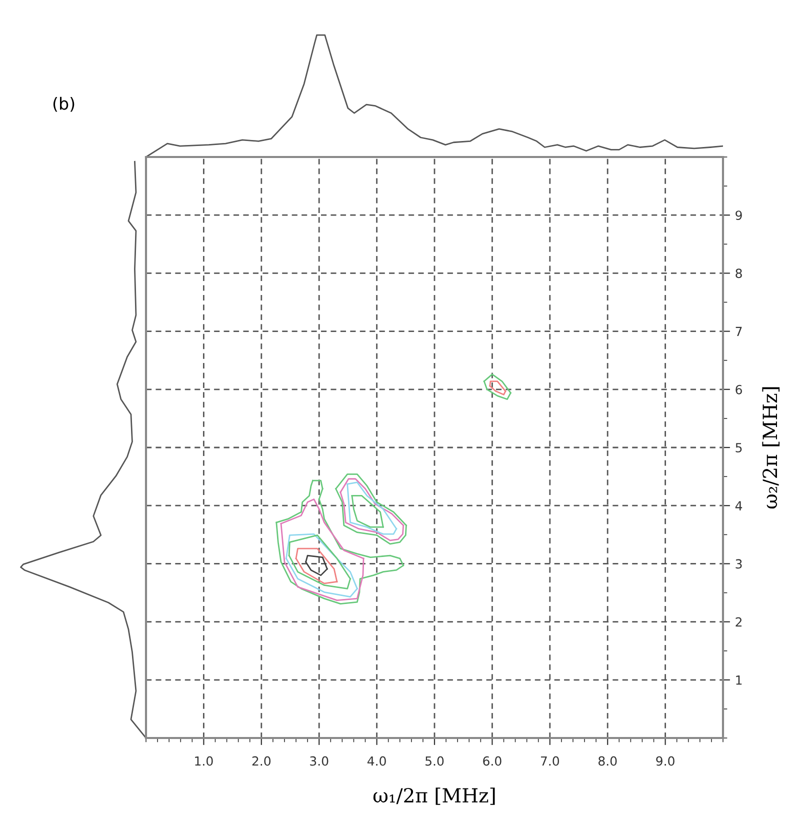 The height and width of the screenshot is (817, 798). I want to click on y-tick-label: 3, so click(739, 564).